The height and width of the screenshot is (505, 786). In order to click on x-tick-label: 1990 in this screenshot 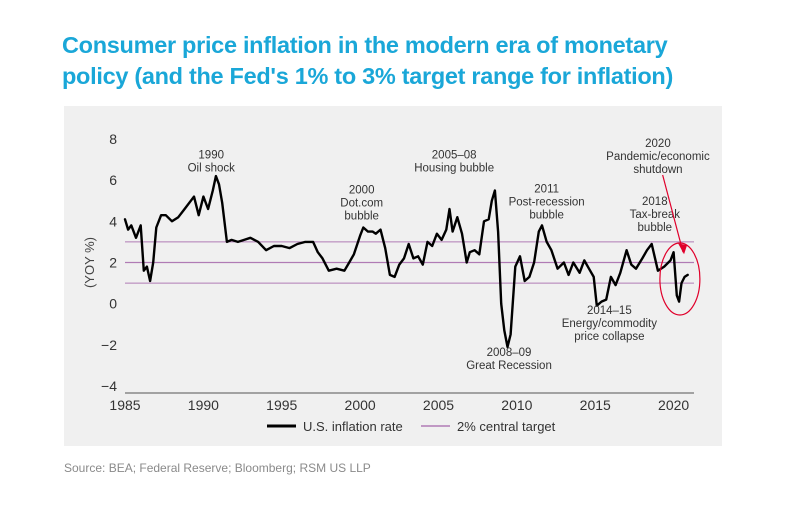, I will do `click(203, 405)`.